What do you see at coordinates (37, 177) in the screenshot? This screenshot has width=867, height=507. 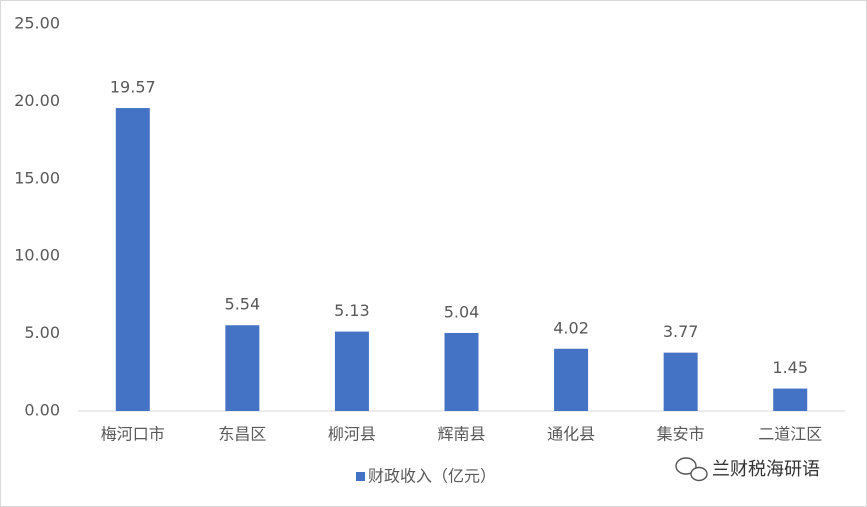 I see `y-tick-label: 15.00` at bounding box center [37, 177].